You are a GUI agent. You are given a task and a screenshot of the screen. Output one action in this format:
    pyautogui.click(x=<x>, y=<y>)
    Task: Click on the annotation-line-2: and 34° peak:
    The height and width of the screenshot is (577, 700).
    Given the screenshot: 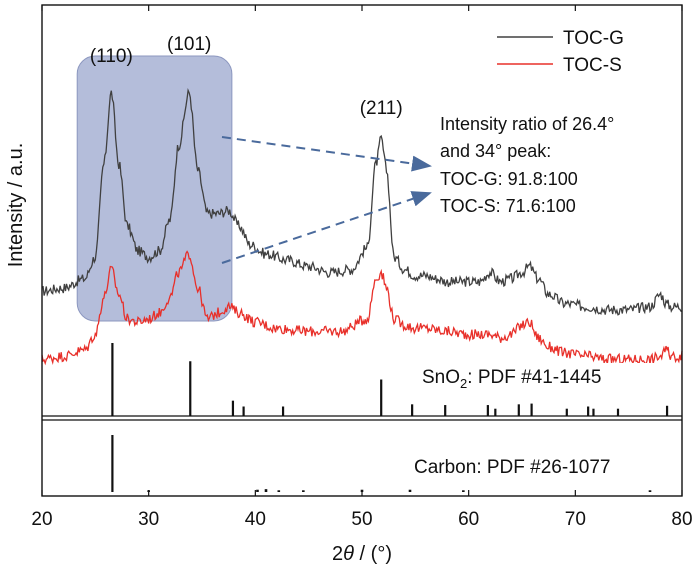 What is the action you would take?
    pyautogui.click(x=495, y=151)
    